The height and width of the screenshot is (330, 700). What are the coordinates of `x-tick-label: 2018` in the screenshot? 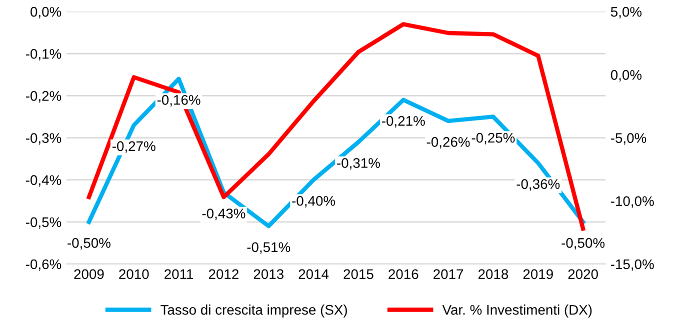 It's located at (493, 274).